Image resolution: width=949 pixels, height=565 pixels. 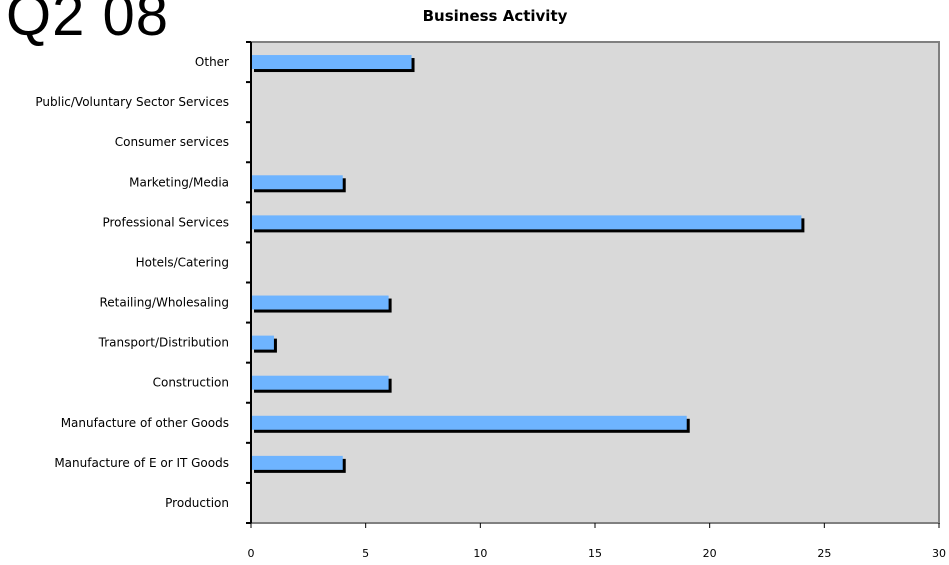 I want to click on category-label: Professional Services, so click(x=165, y=222).